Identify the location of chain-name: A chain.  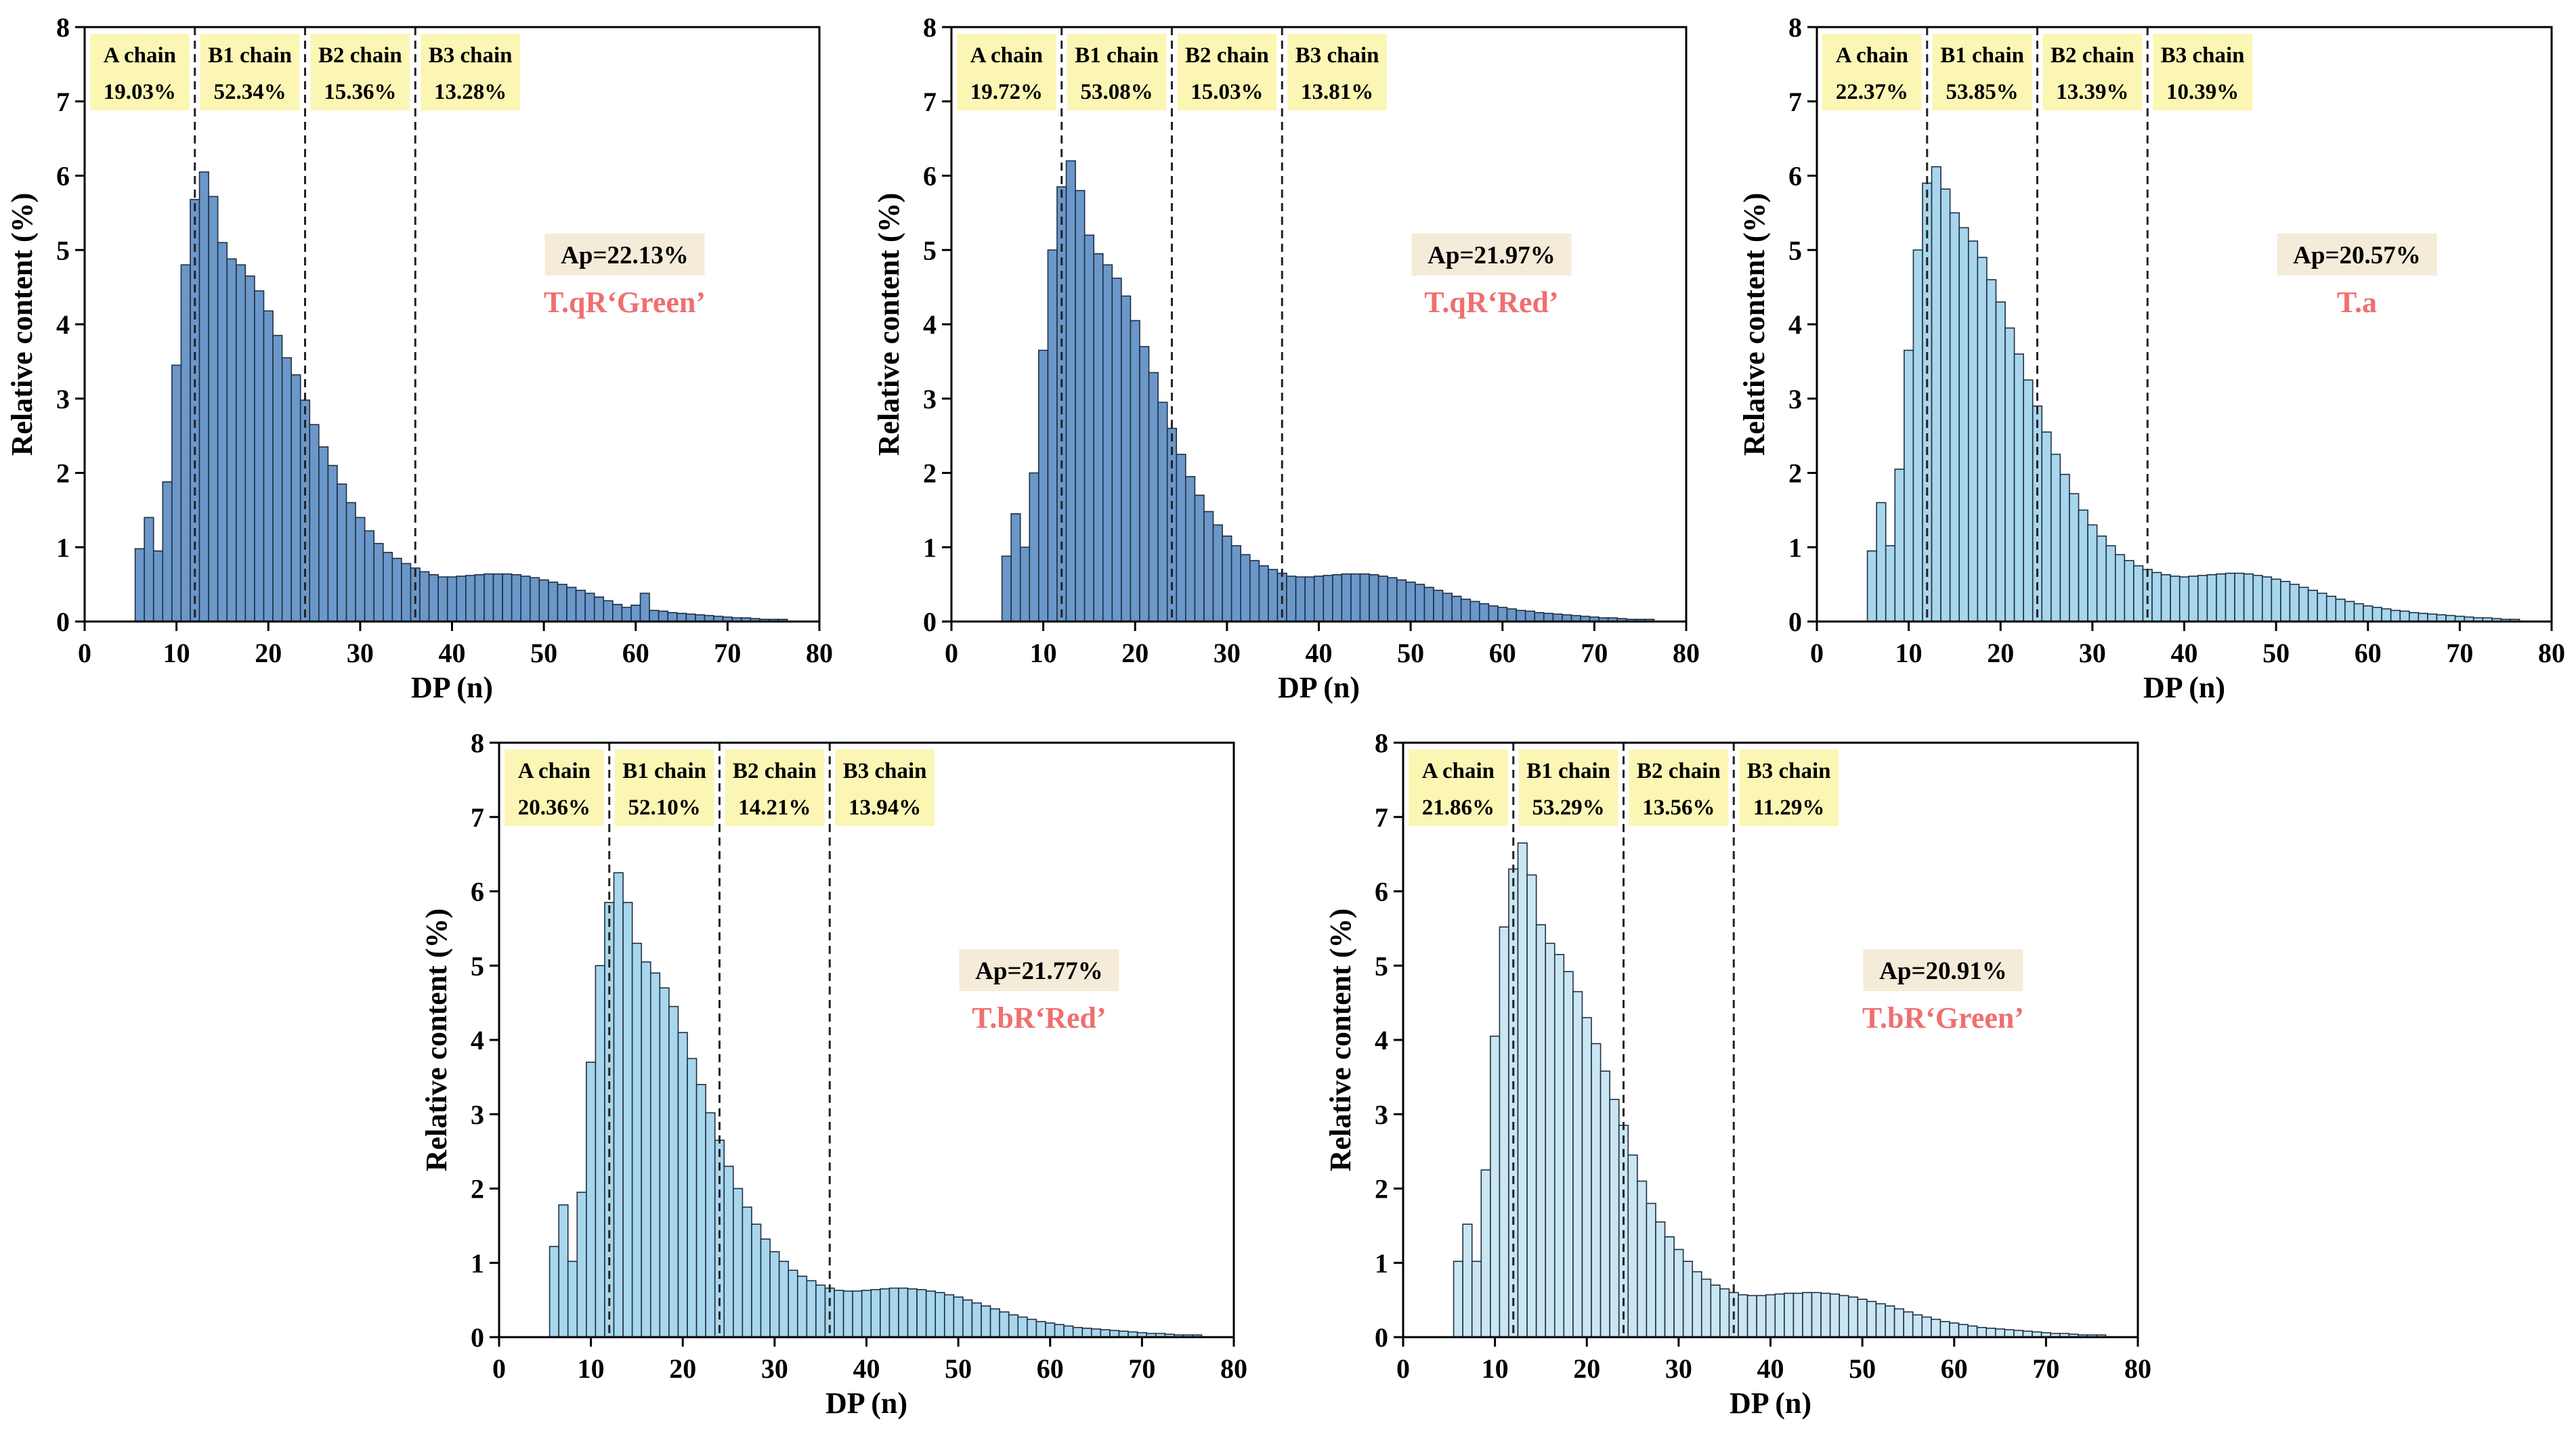
(1006, 55).